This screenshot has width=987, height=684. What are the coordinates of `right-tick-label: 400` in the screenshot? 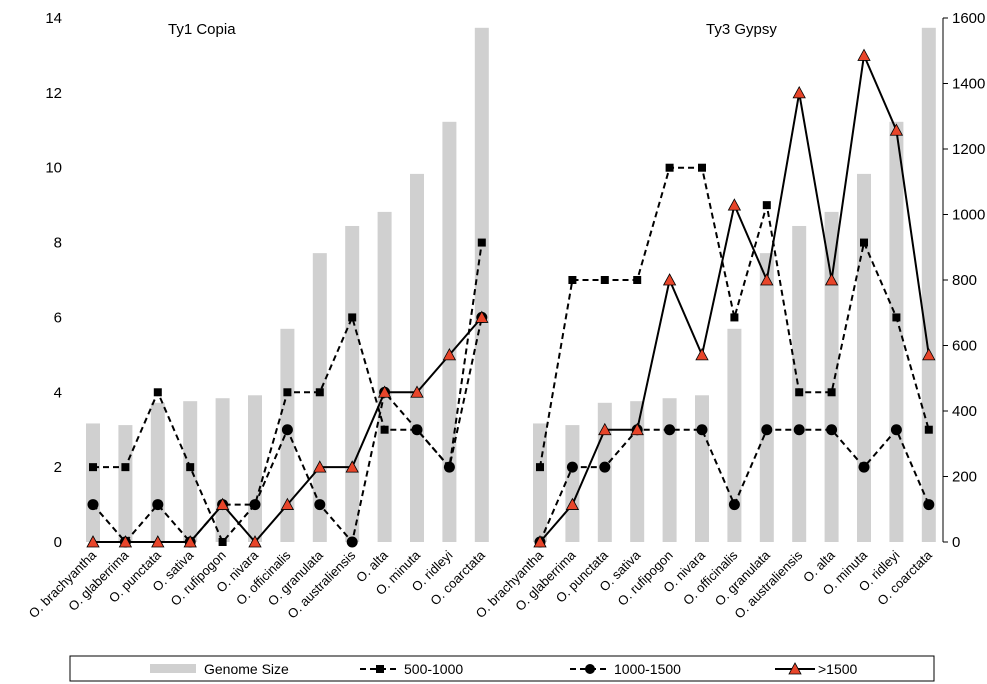 It's located at (964, 411).